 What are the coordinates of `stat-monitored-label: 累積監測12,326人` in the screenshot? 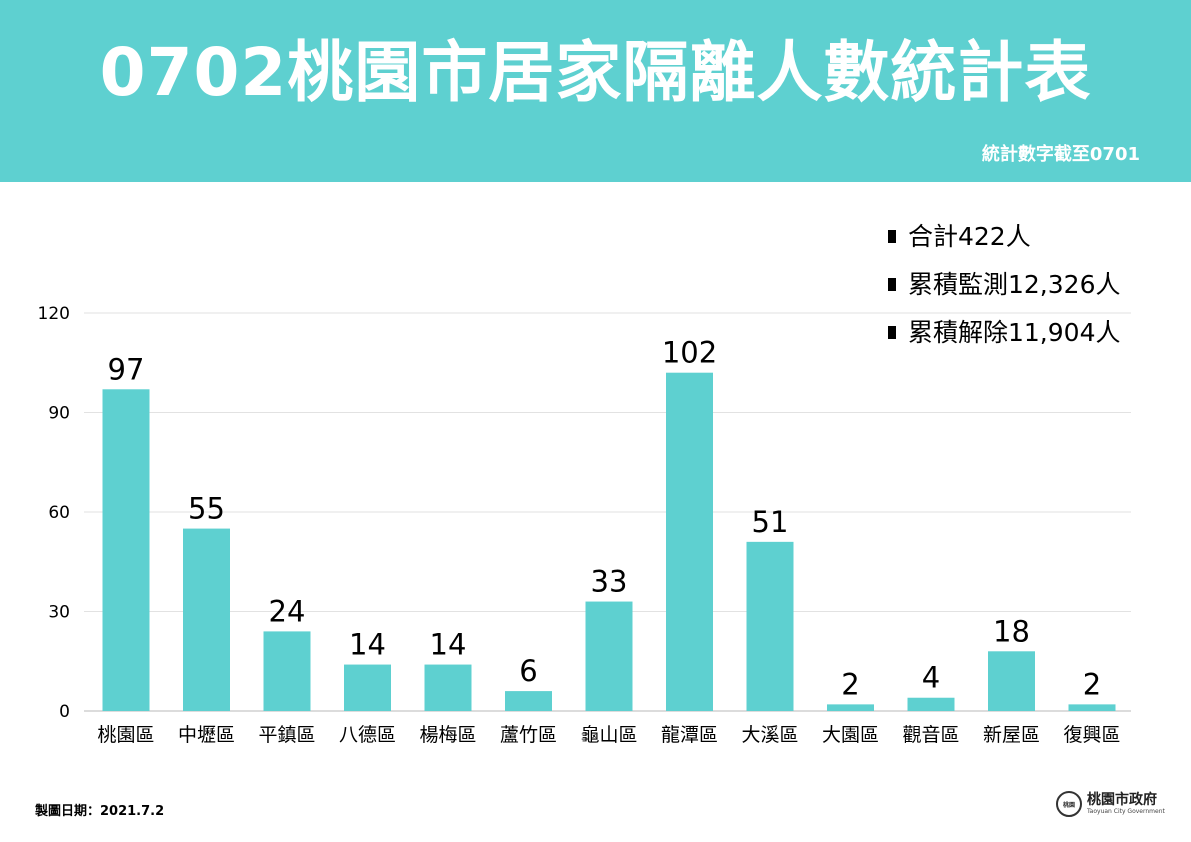 It's located at (1014, 284).